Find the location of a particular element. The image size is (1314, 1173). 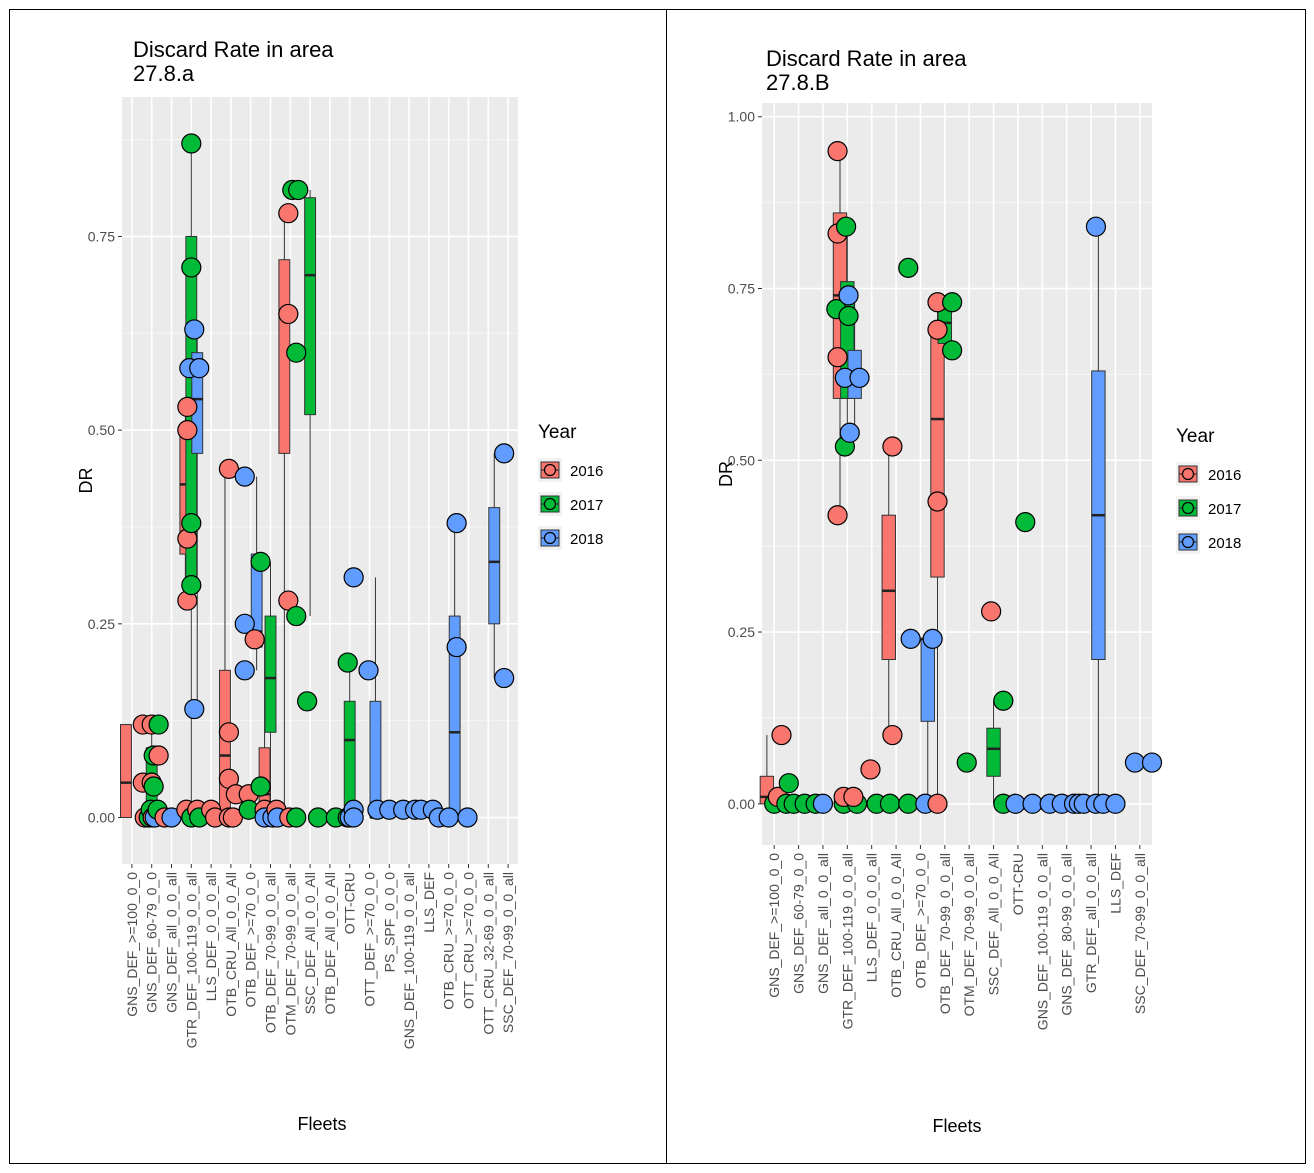

panel-1-ytick-label: 0.75 is located at coordinates (101, 236).